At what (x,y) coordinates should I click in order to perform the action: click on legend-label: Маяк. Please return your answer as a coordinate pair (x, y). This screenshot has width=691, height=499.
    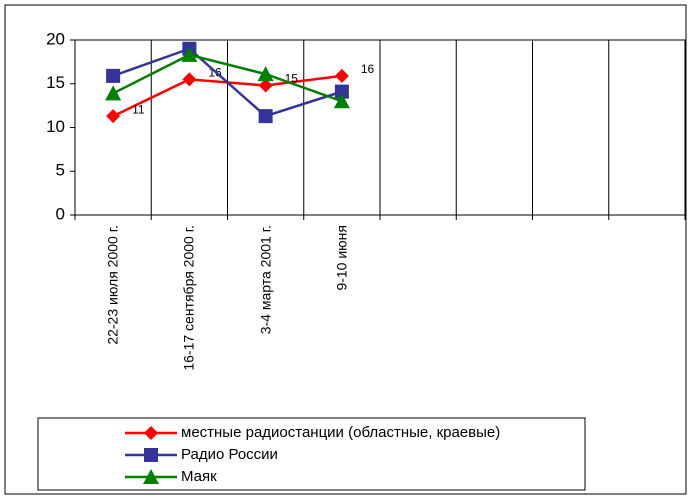
    Looking at the image, I should click on (199, 476).